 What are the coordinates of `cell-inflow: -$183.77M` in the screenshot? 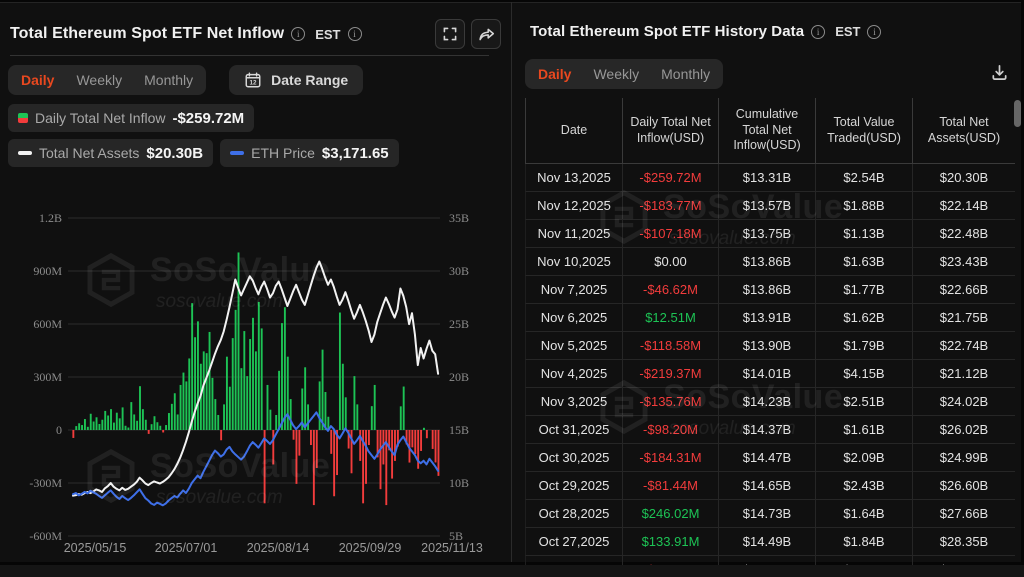 It's located at (671, 205).